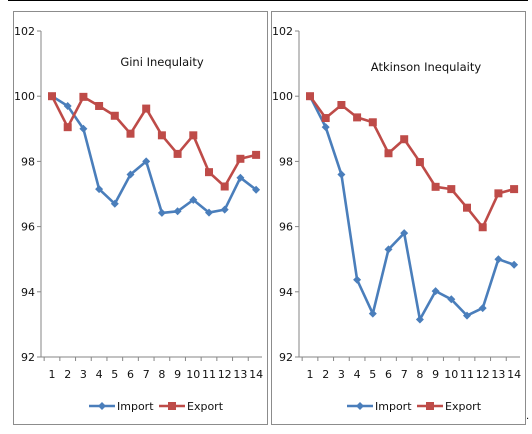  What do you see at coordinates (528, 416) in the screenshot?
I see `stray-mark: .` at bounding box center [528, 416].